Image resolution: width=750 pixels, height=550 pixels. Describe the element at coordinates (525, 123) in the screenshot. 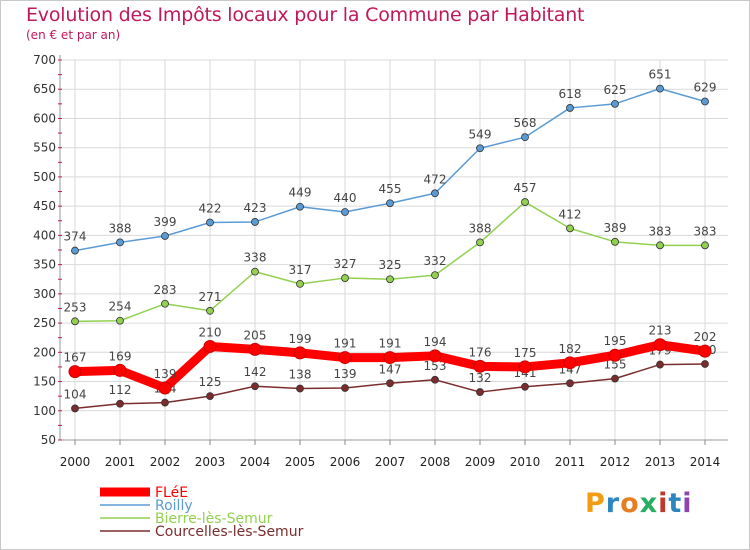

I see `data-label-roilly: 568` at that location.